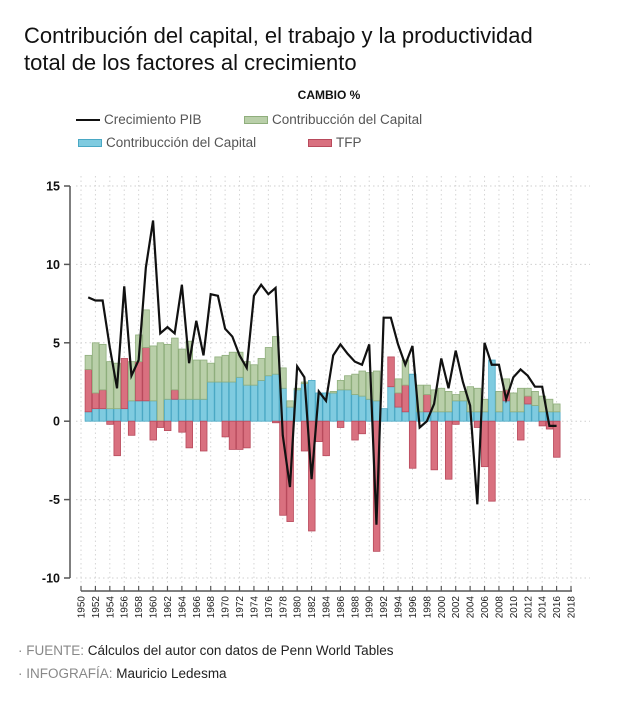  What do you see at coordinates (171, 673) in the screenshot?
I see `footer-credit-text: Mauricio Ledesma` at bounding box center [171, 673].